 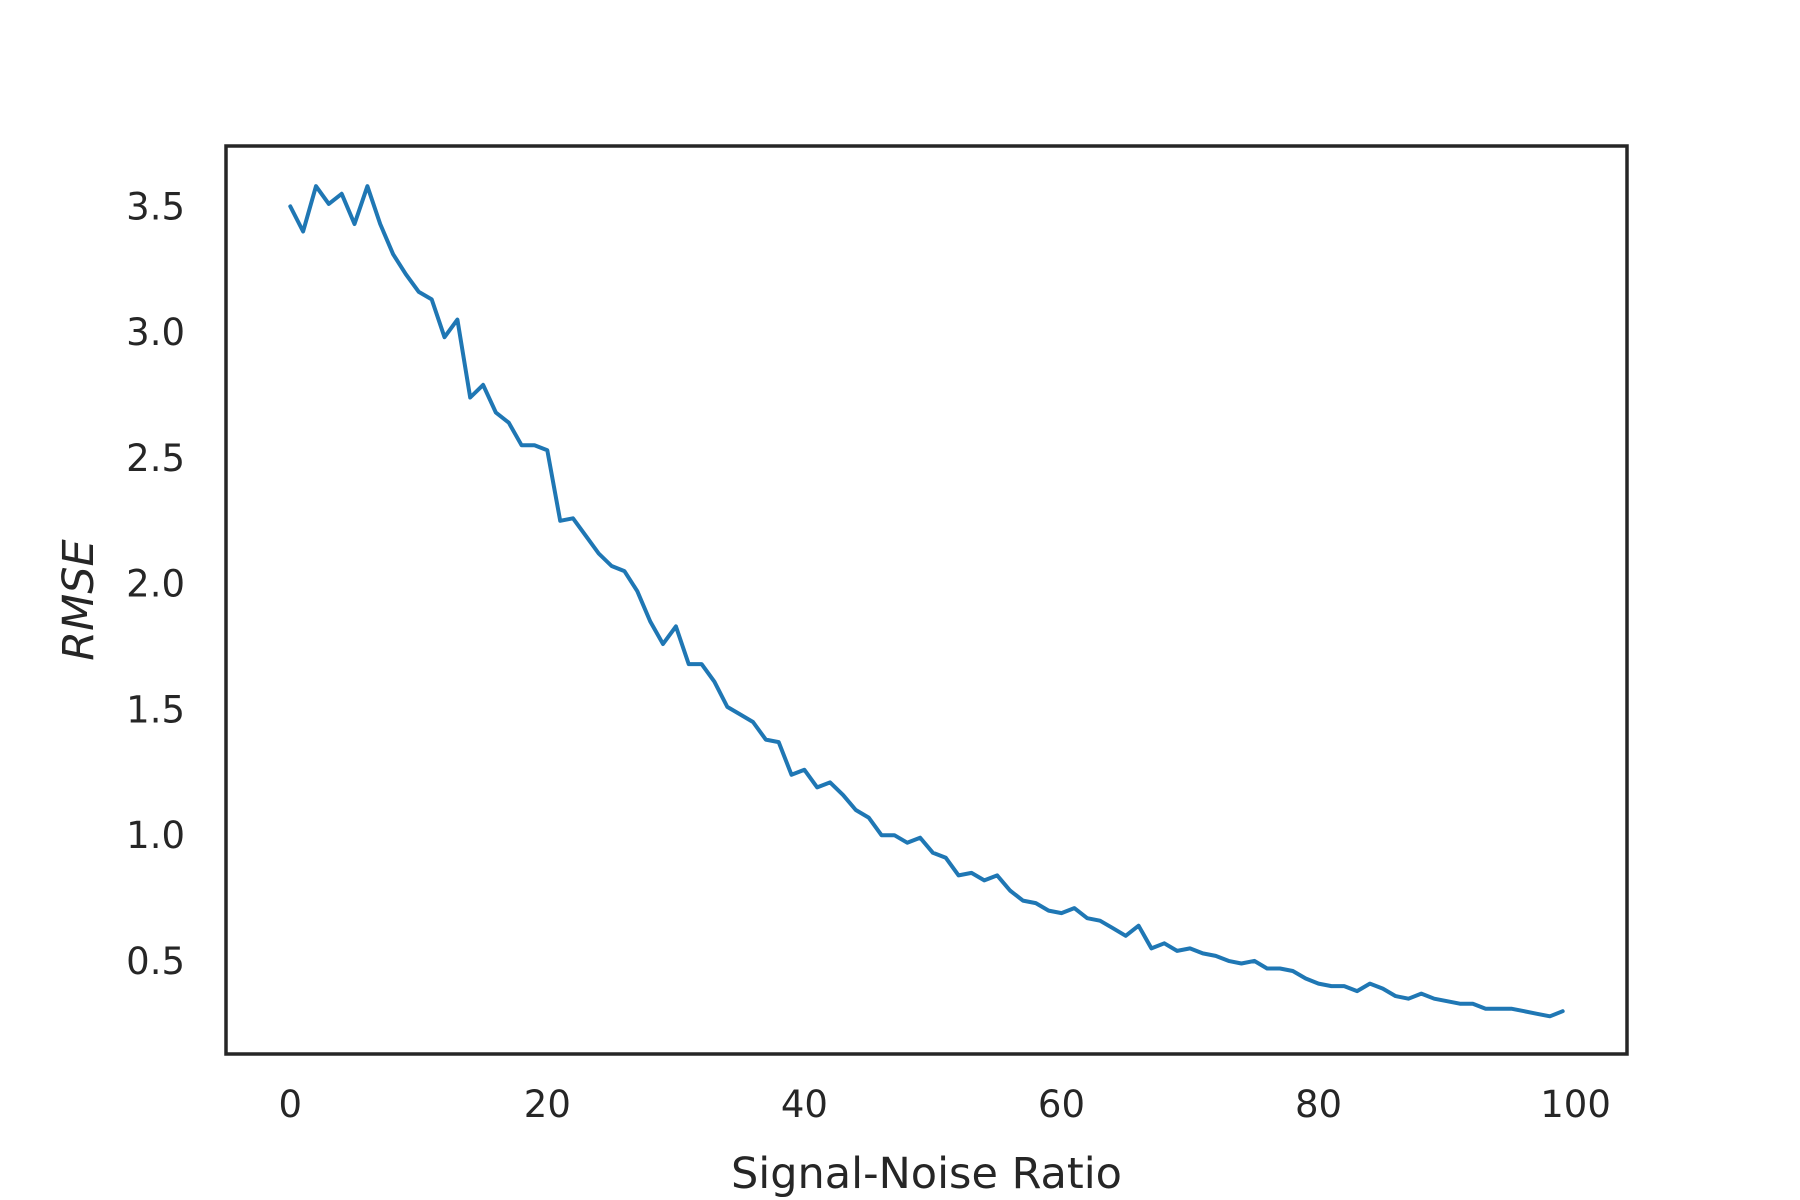 I want to click on y-tick-label: 2.0, so click(x=155, y=584).